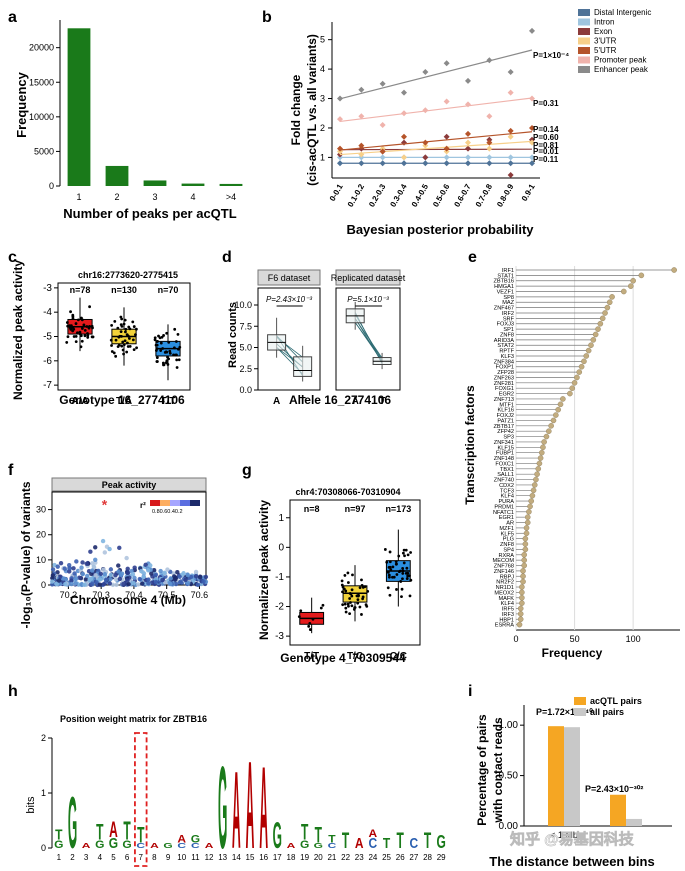 The width and height of the screenshot is (685, 871). I want to click on h-y-tick-label: 1, so click(43, 793).